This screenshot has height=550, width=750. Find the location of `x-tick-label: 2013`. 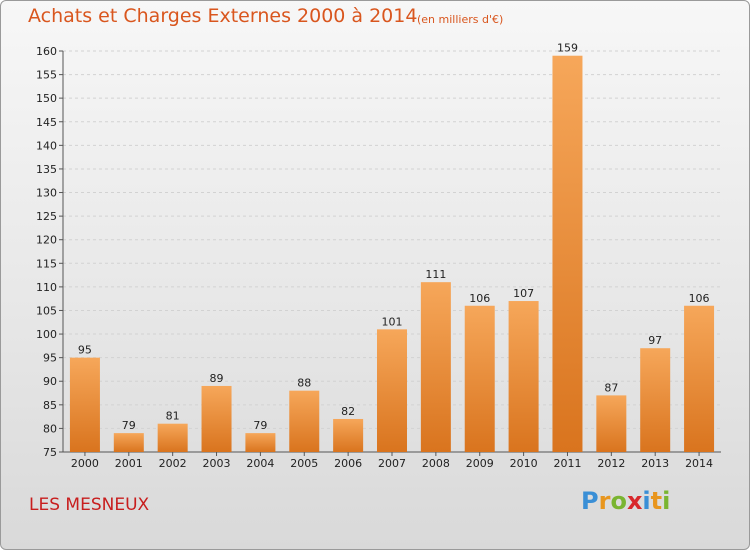

x-tick-label: 2013 is located at coordinates (655, 463).